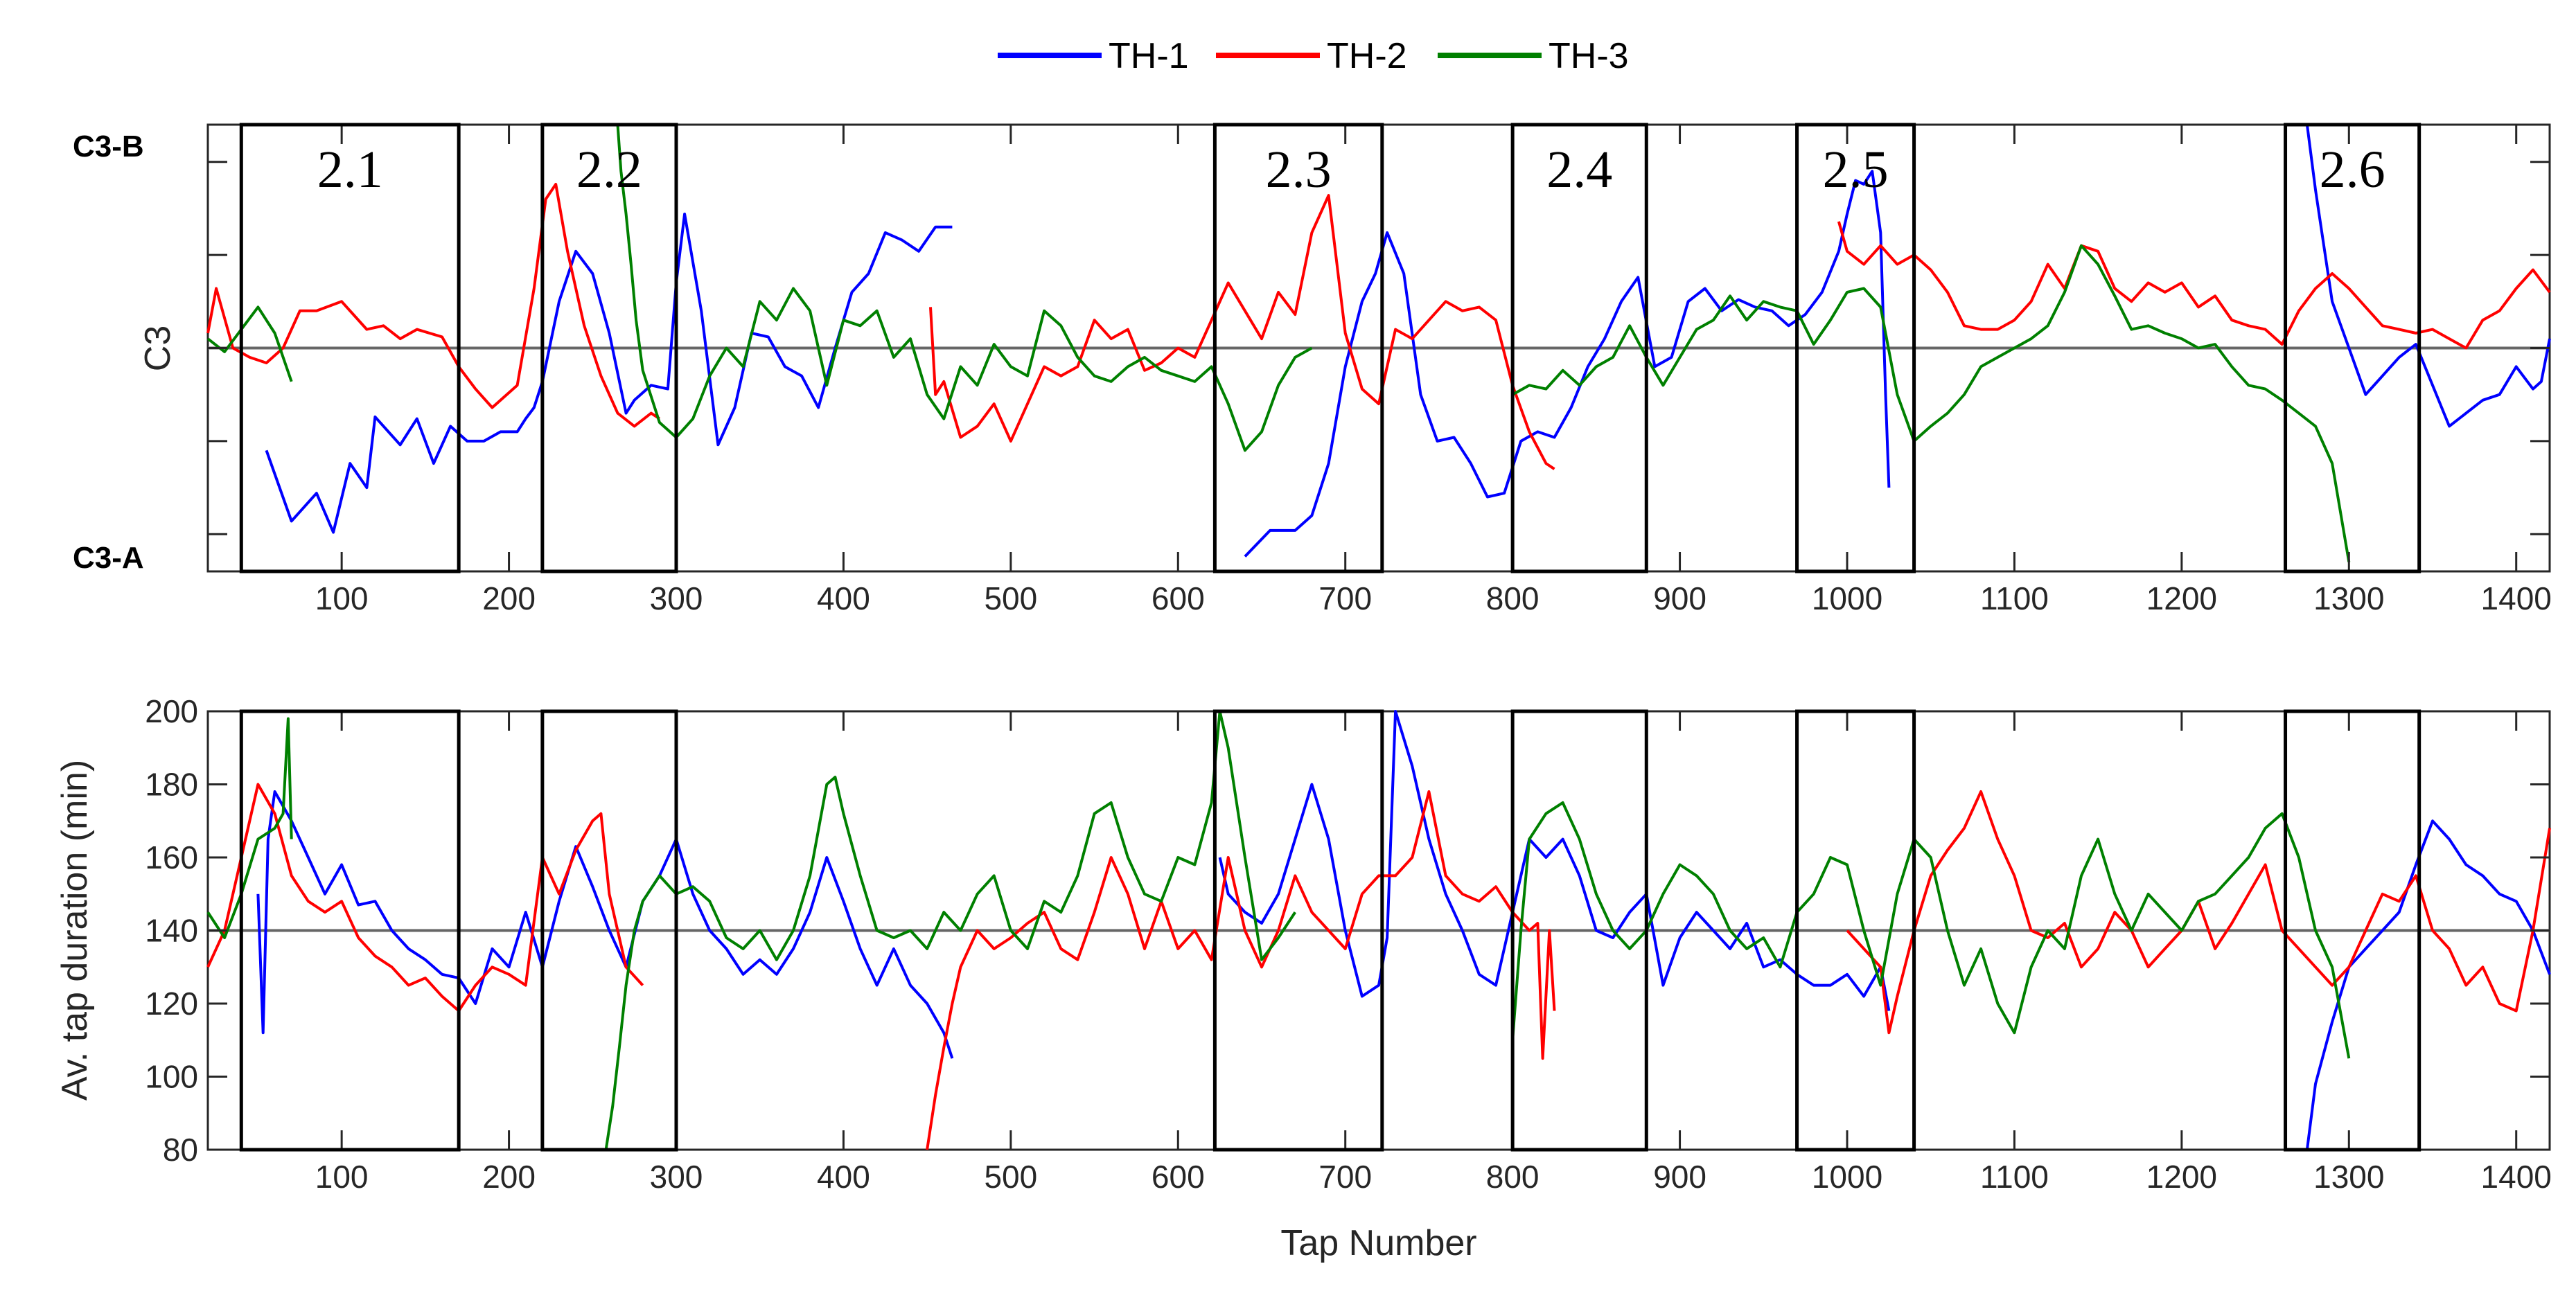 Image resolution: width=2576 pixels, height=1300 pixels. Describe the element at coordinates (342, 1177) in the screenshot. I see `bottom-xtick-label: 100` at that location.